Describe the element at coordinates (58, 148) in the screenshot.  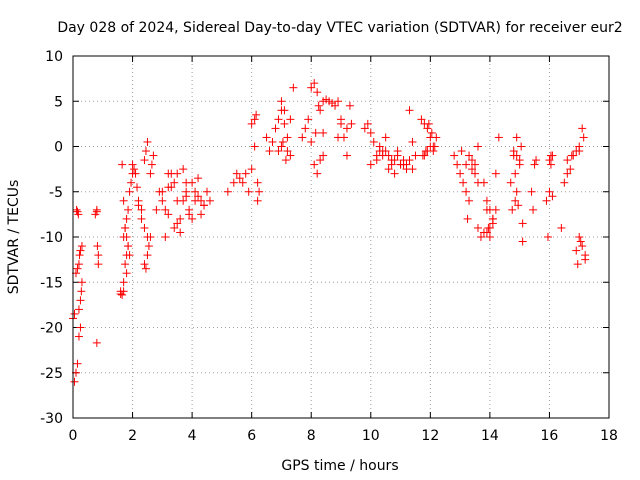
I see `y-tick-label: 0` at that location.